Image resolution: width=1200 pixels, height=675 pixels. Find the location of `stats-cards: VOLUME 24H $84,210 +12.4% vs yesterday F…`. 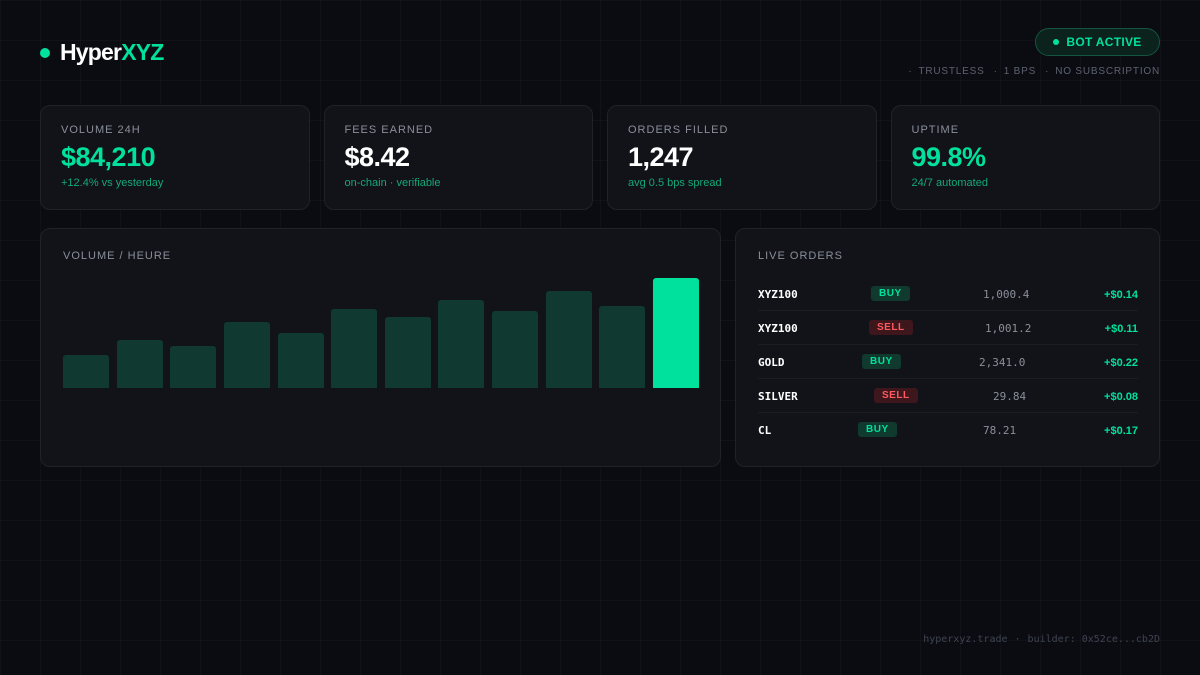

stats-cards: VOLUME 24H $84,210 +12.4% vs yesterday F… is located at coordinates (600, 157).